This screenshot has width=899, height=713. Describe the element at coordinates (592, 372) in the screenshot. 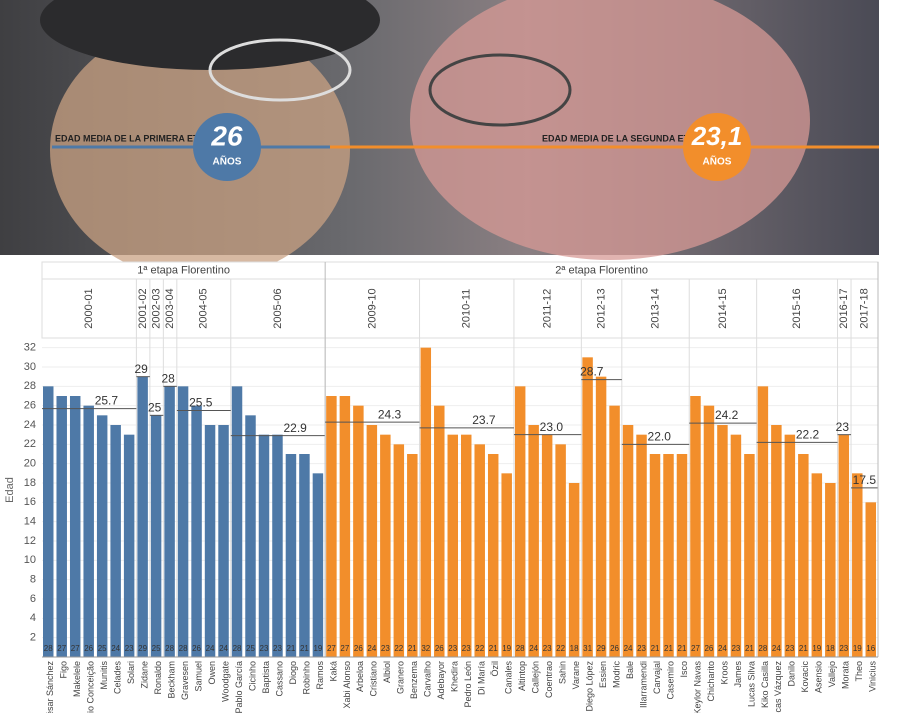

I see `average-label: 28.7` at that location.